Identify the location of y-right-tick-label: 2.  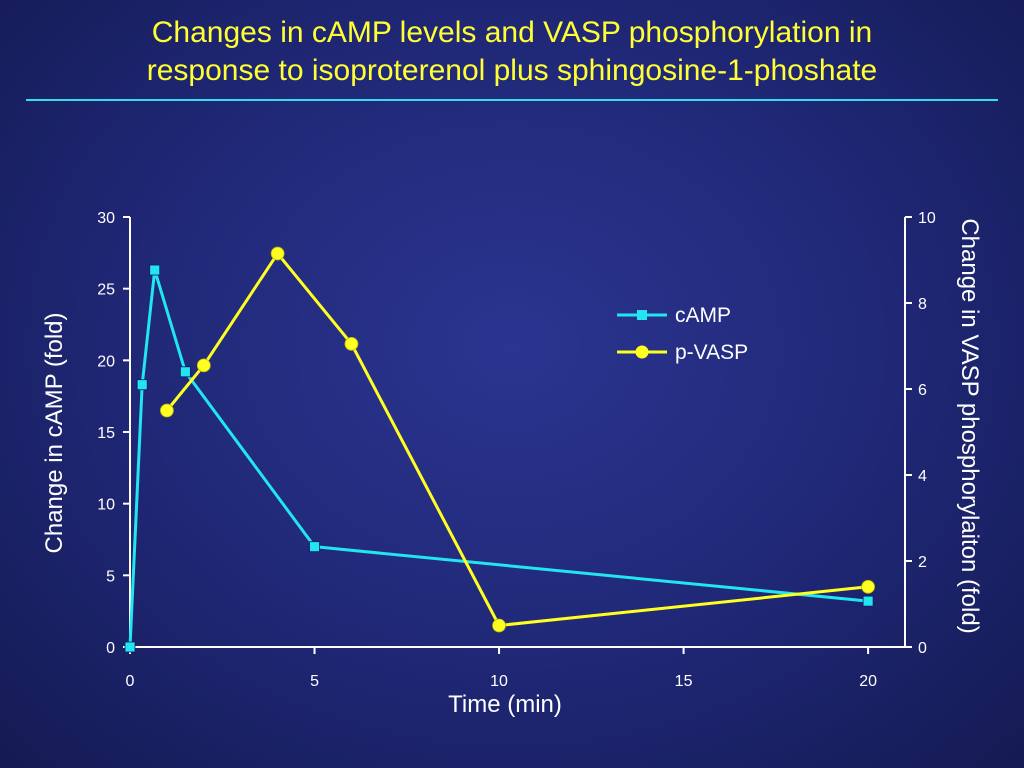
(922, 562).